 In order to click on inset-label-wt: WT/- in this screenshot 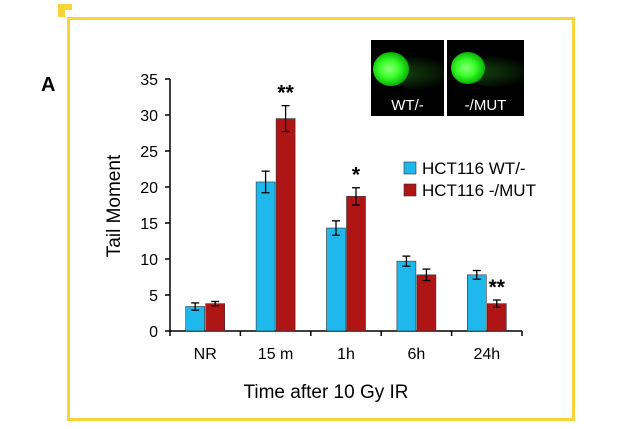, I will do `click(407, 105)`.